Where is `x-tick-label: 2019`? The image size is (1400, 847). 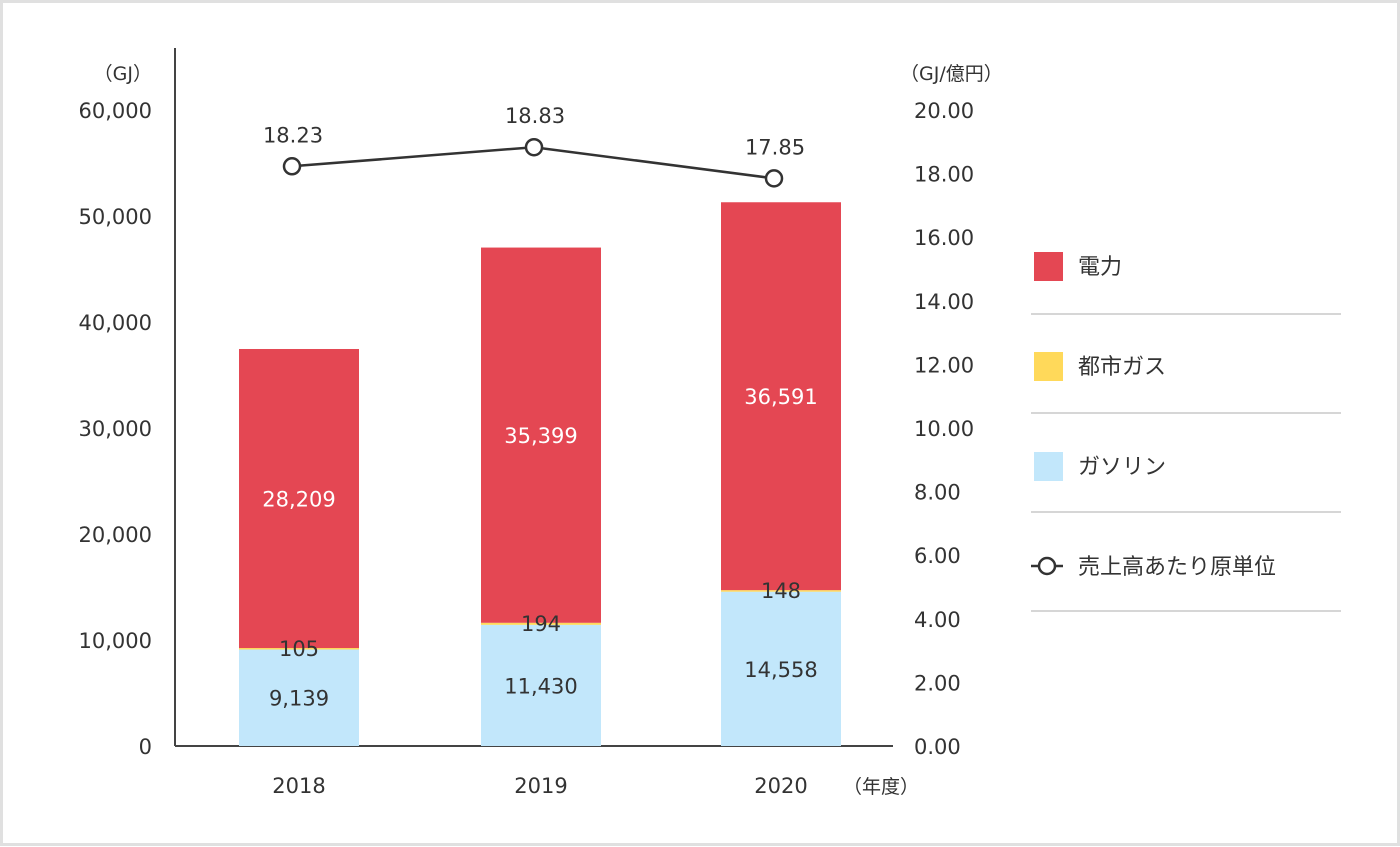 x-tick-label: 2019 is located at coordinates (540, 786).